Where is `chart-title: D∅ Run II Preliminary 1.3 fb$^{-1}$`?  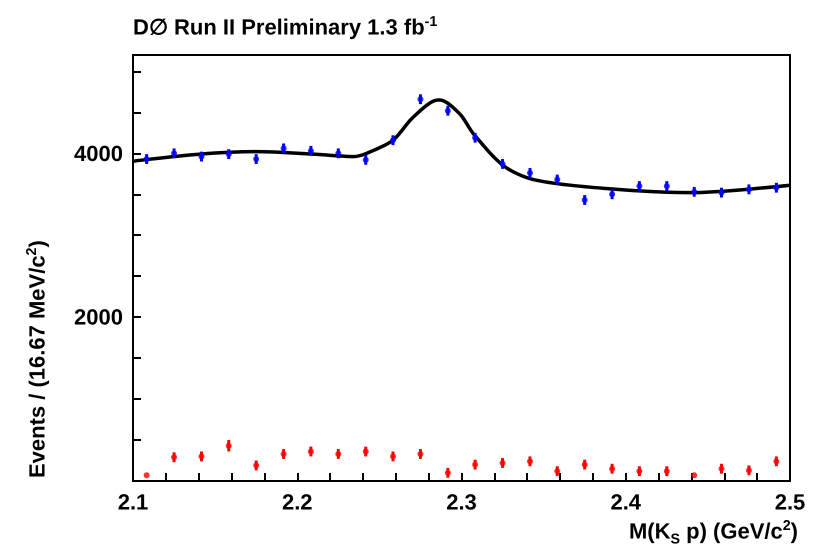
chart-title: D∅ Run II Preliminary 1.3 fb$^{-1}$ is located at coordinates (285, 27).